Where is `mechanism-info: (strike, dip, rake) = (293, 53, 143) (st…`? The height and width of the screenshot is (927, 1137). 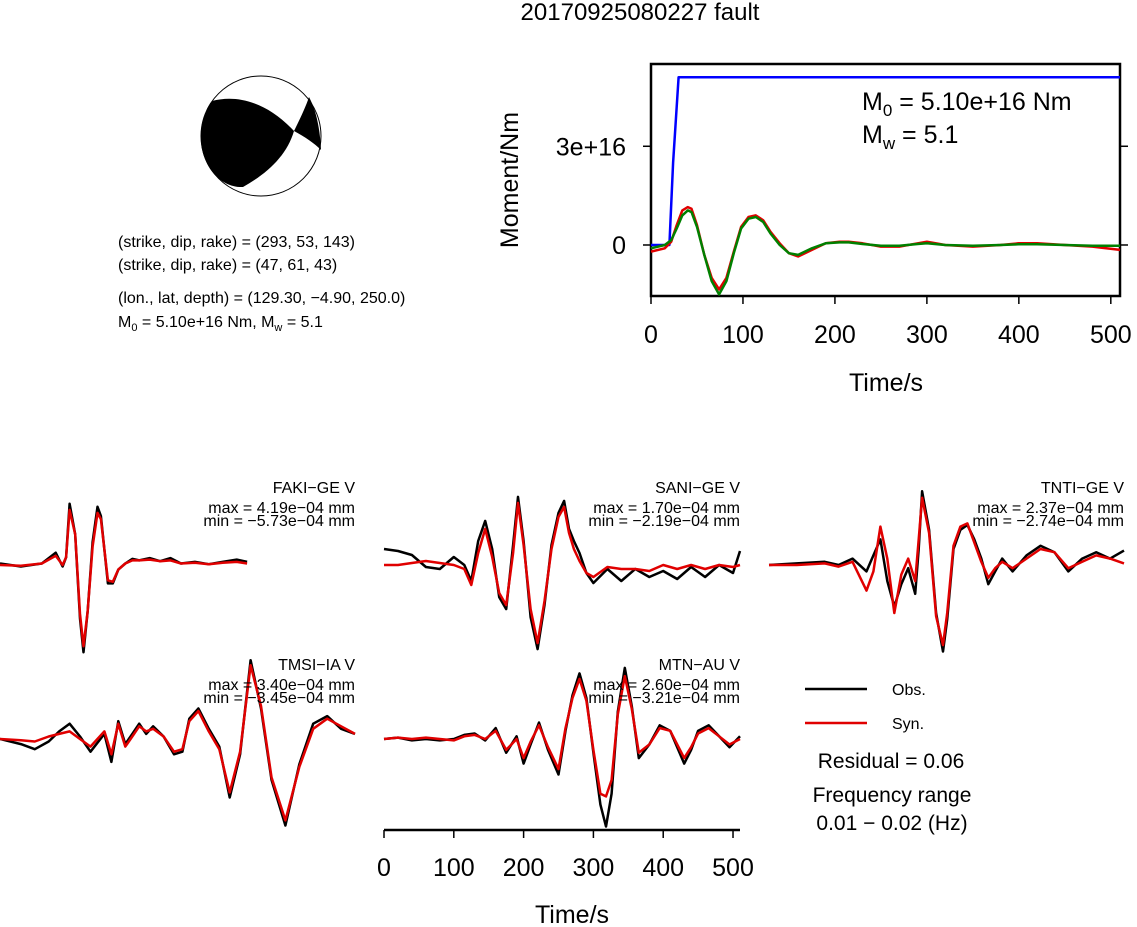
mechanism-info: (strike, dip, rake) = (293, 53, 143) (st… is located at coordinates (261, 284).